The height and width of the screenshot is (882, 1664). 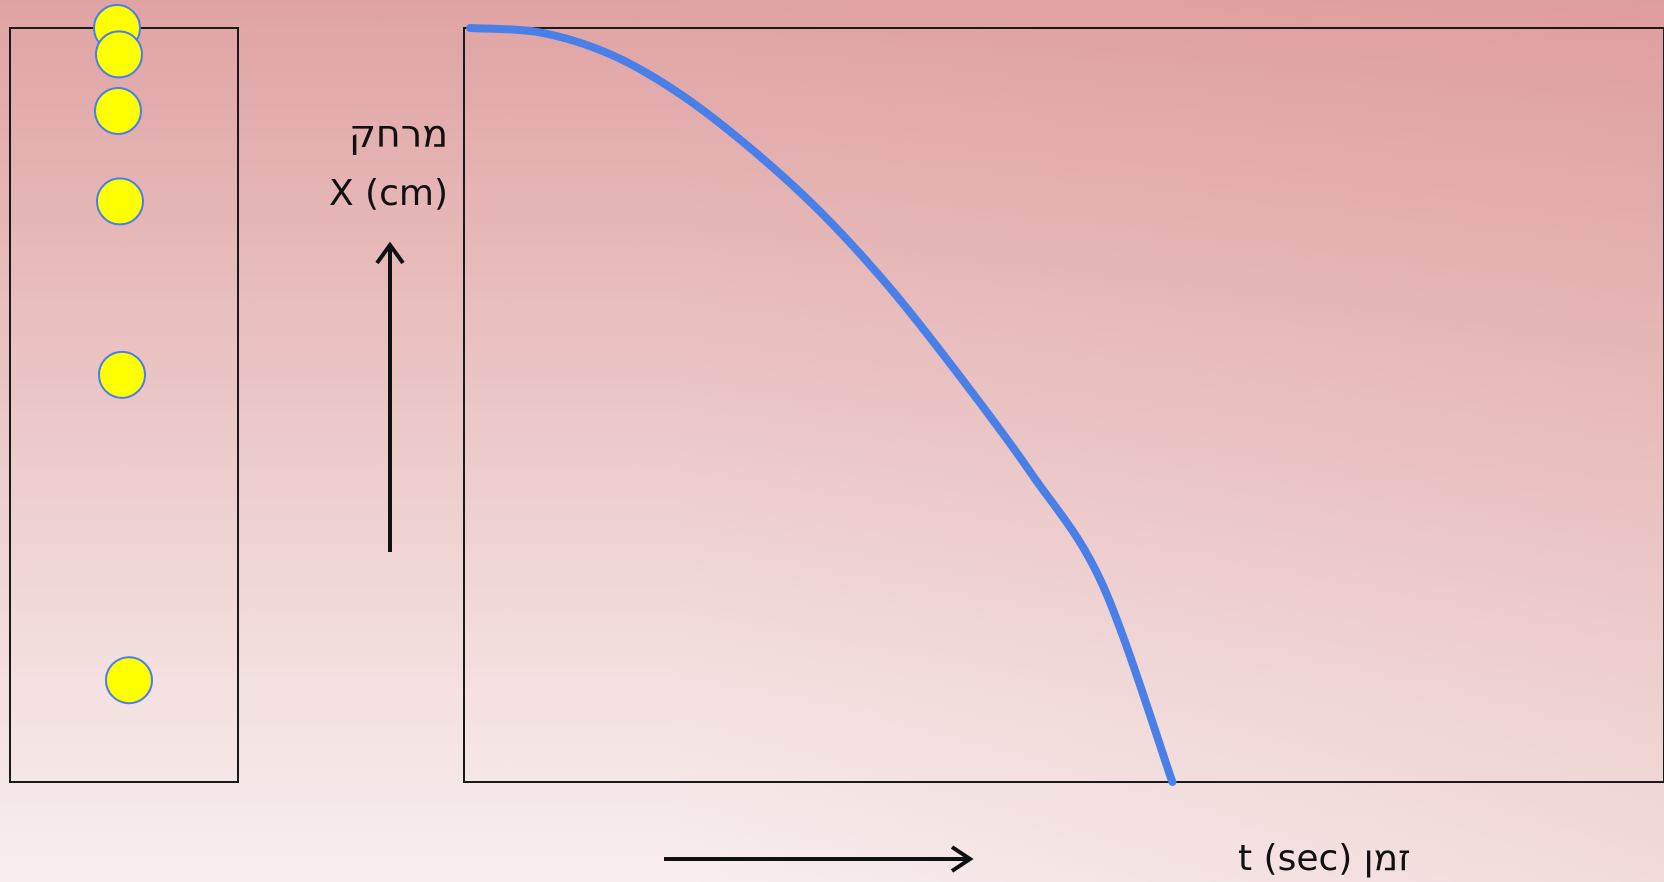 What do you see at coordinates (388, 193) in the screenshot?
I see `y-axis-label: X (cm)` at bounding box center [388, 193].